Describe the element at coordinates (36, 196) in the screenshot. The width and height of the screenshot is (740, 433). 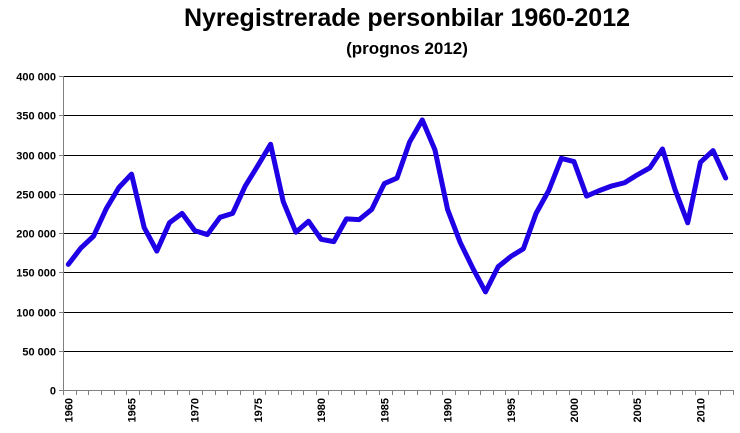
I see `y-tick-label: 250 000` at that location.